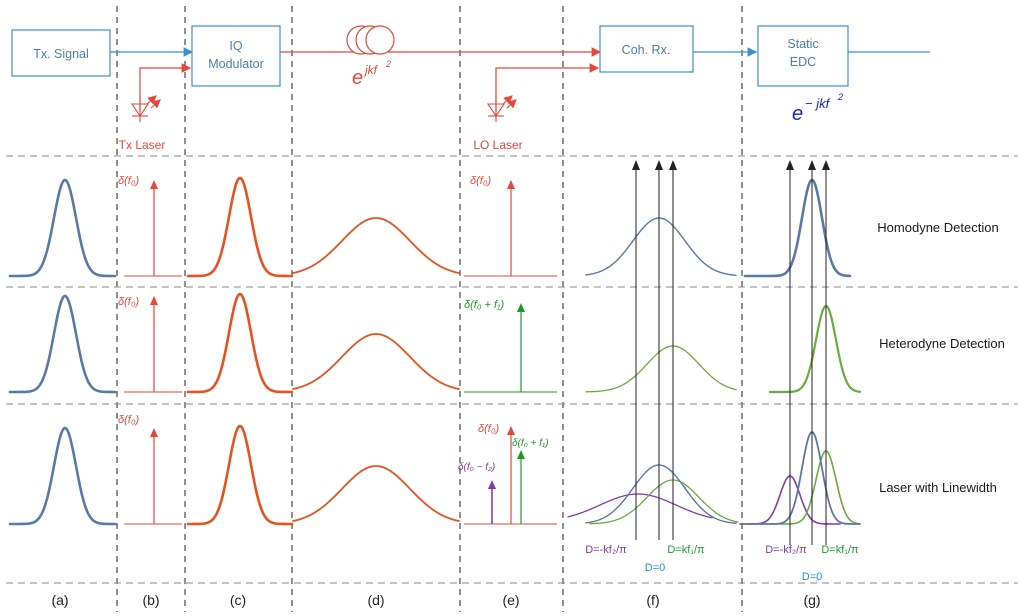 The width and height of the screenshot is (1024, 616). Describe the element at coordinates (812, 577) in the screenshot. I see `annotation-g-zero: D=0` at that location.